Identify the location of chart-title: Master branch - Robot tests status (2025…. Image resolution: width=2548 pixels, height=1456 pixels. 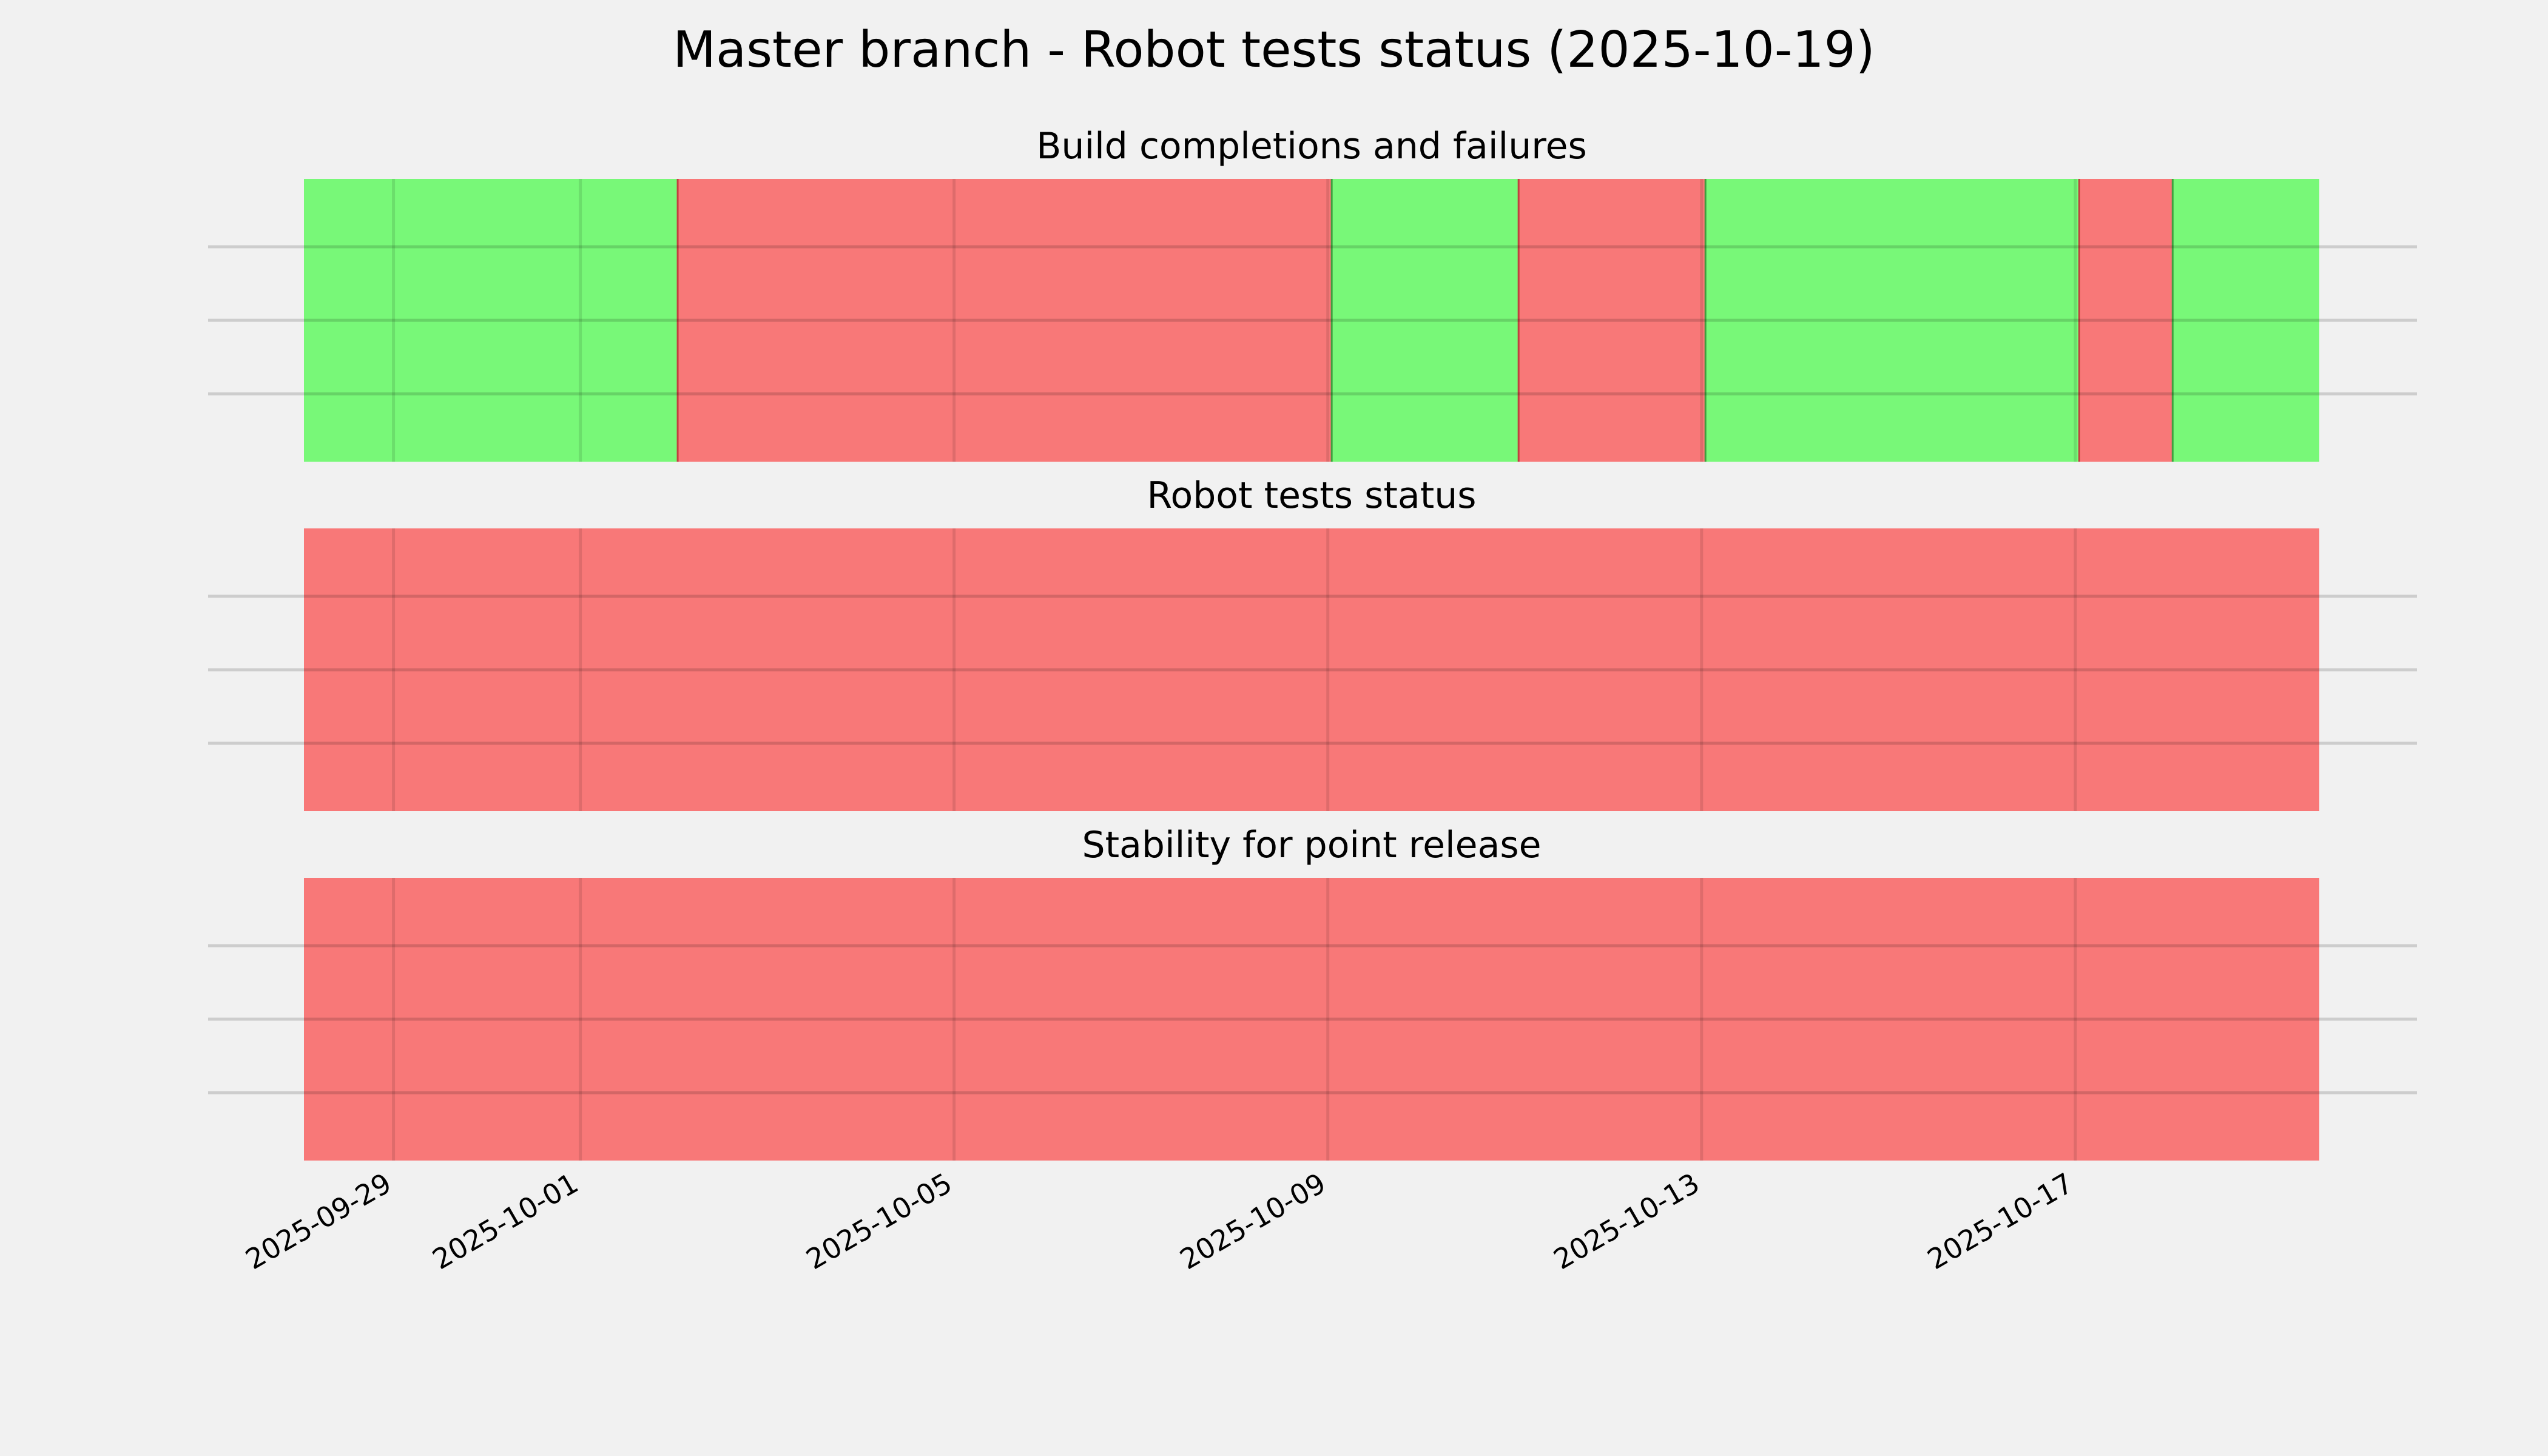
(1274, 50).